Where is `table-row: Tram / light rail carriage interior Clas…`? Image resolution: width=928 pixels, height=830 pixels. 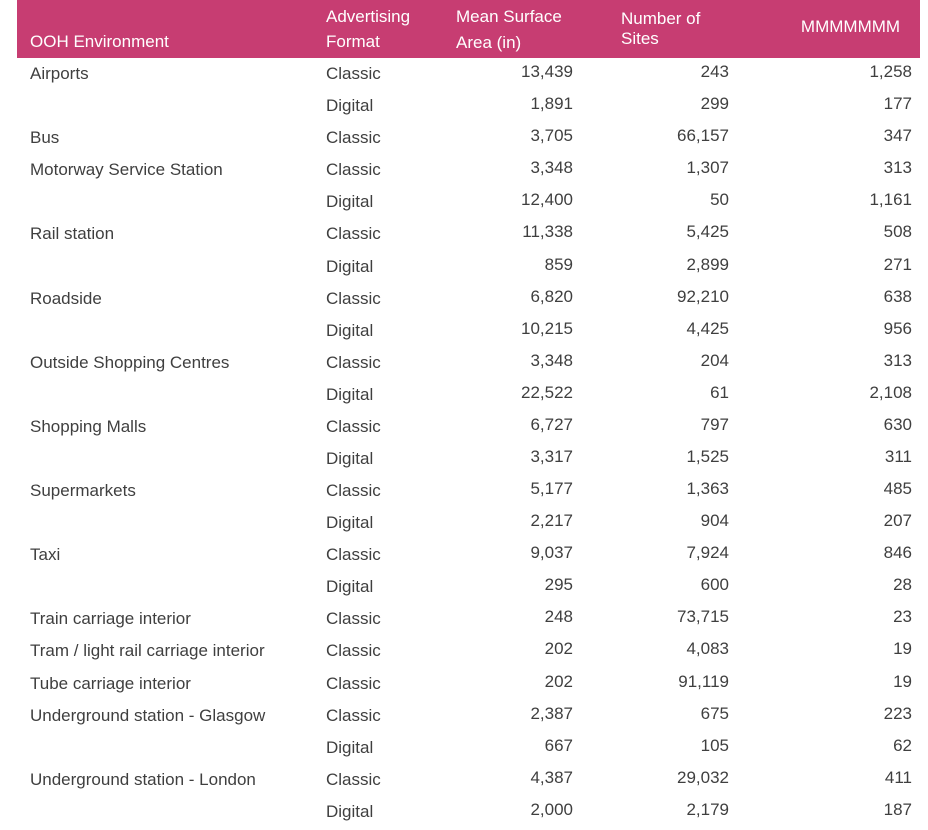 table-row: Tram / light rail carriage interior Clas… is located at coordinates (468, 651).